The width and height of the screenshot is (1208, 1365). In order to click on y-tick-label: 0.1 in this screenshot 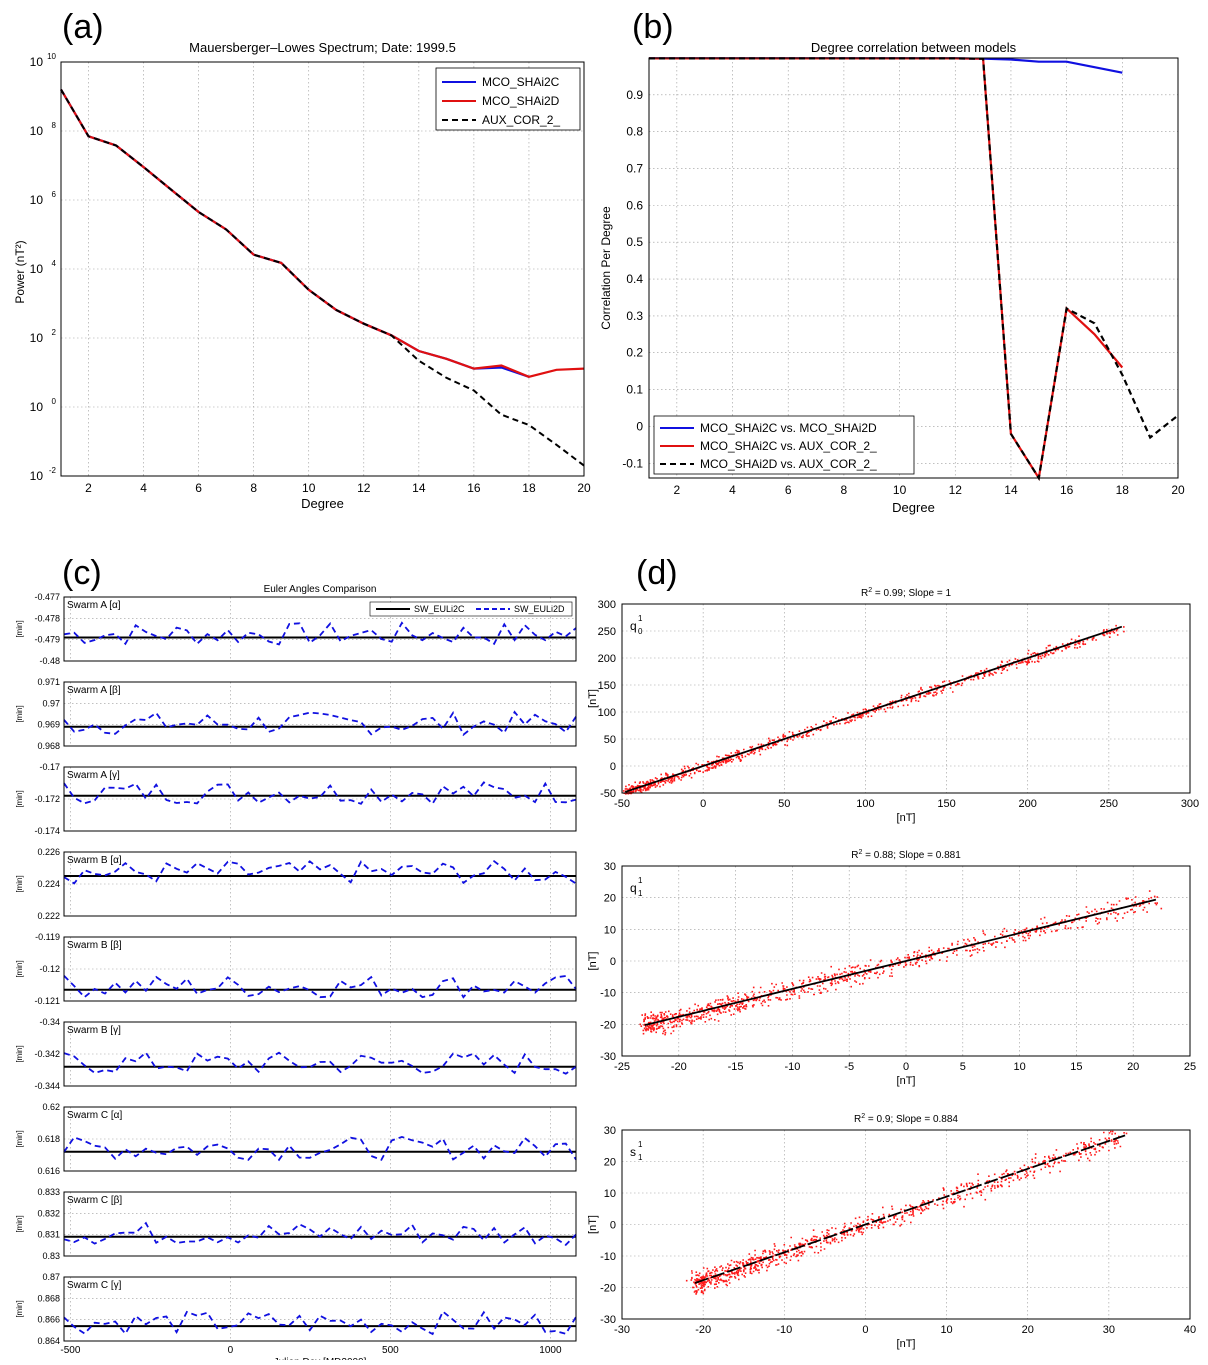, I will do `click(634, 390)`.